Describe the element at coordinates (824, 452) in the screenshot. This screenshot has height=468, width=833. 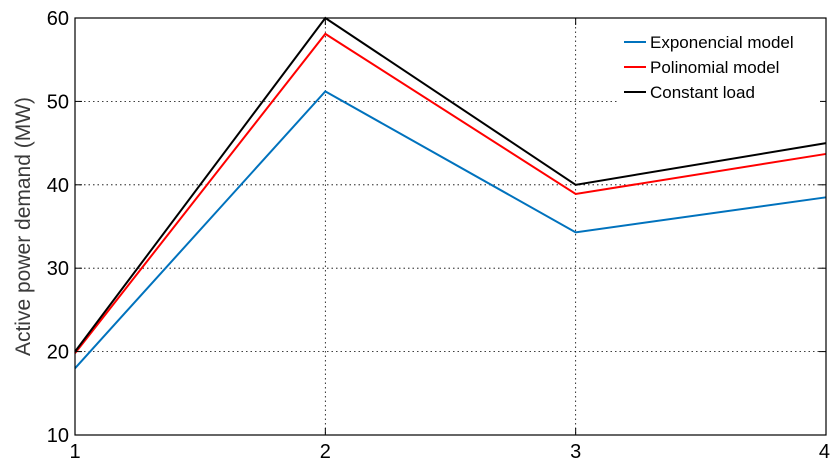
I see `x-tick-label: 4` at that location.